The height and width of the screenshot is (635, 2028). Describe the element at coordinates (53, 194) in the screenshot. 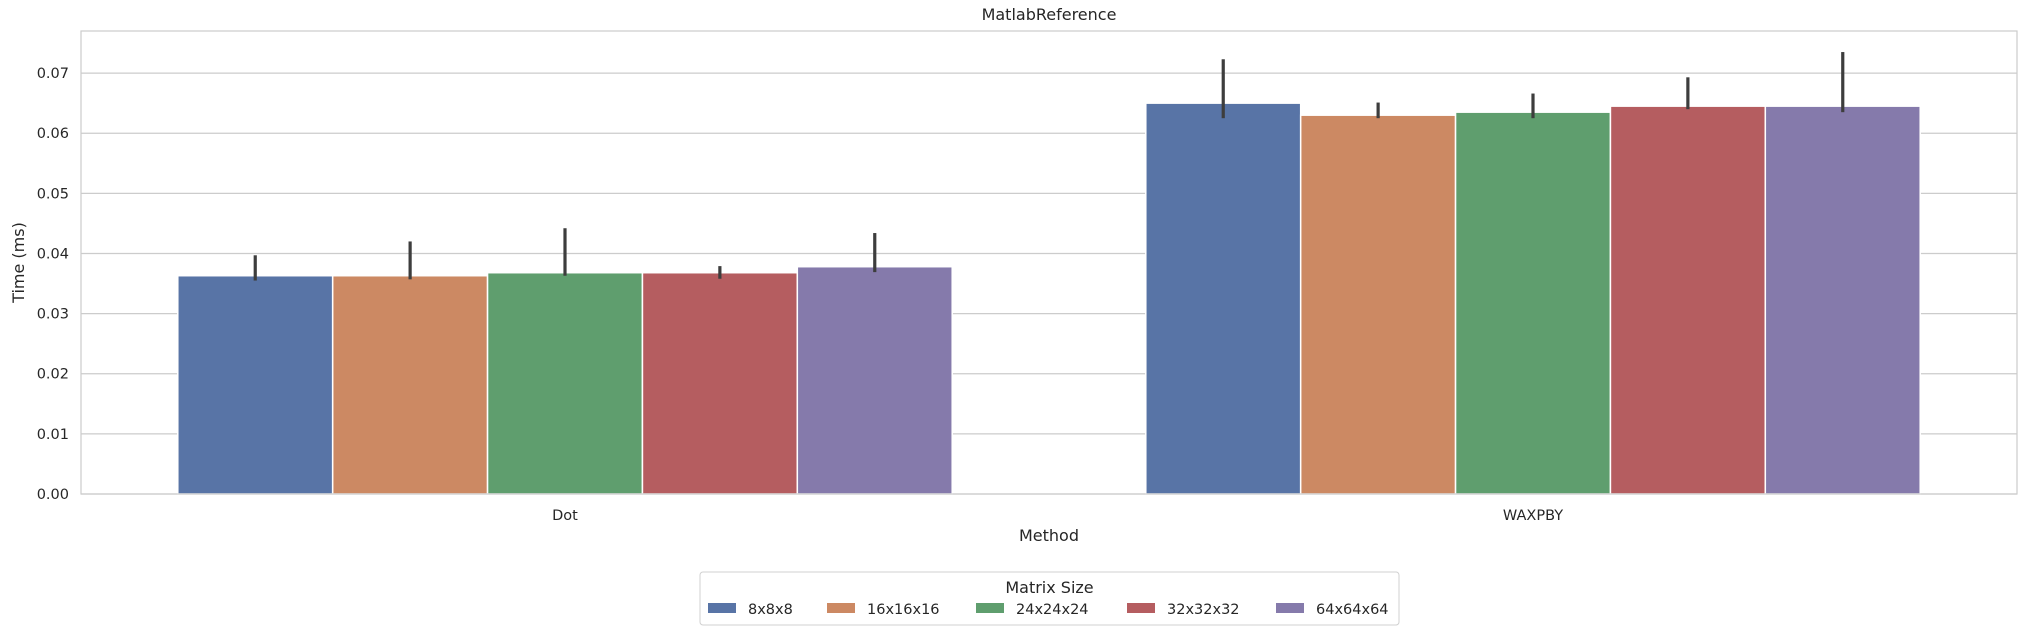

I see `y-tick-label: 0.05` at that location.